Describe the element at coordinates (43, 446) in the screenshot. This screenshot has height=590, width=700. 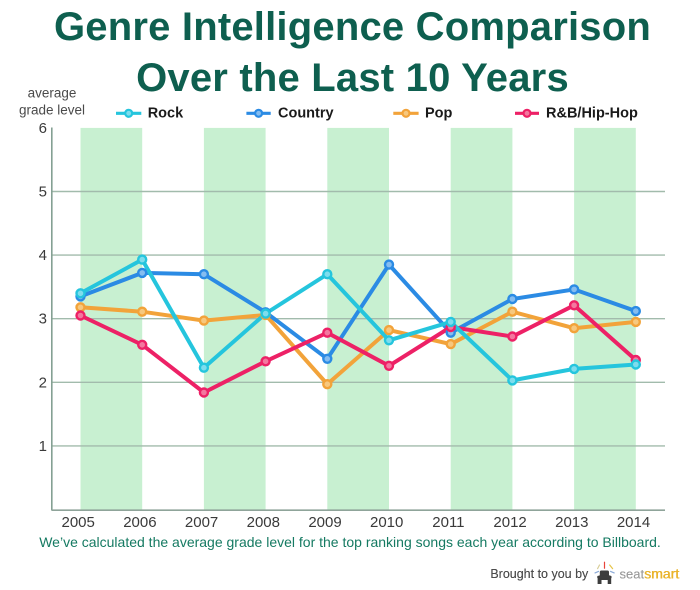
I see `svg-text: 1` at that location.